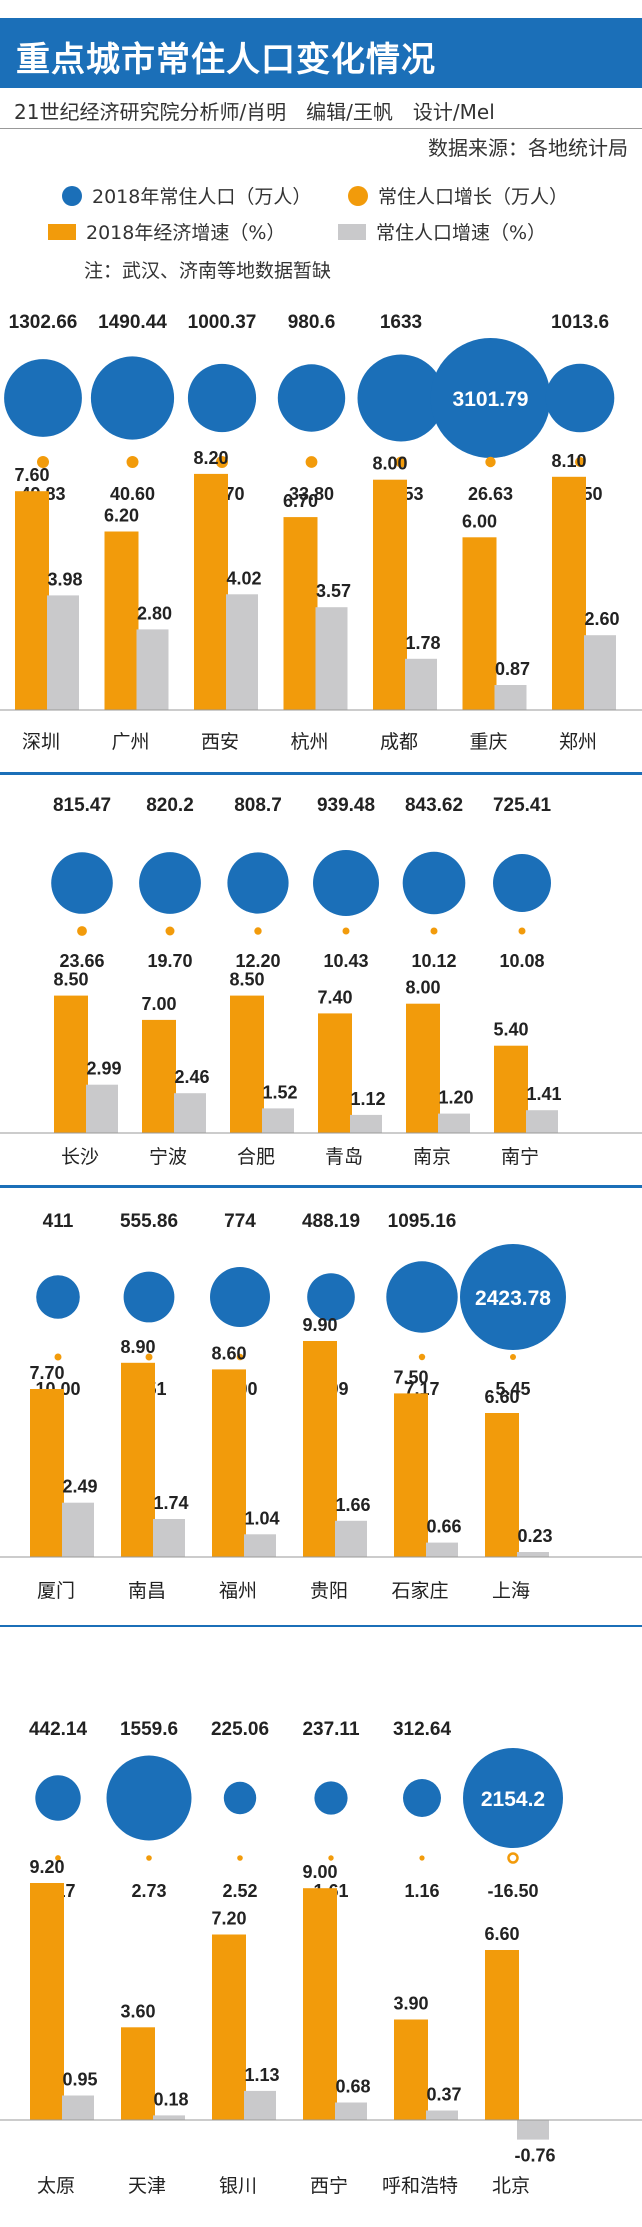 The image size is (642, 2227). Describe the element at coordinates (239, 1891) in the screenshot. I see `growth-label: 2.52` at that location.